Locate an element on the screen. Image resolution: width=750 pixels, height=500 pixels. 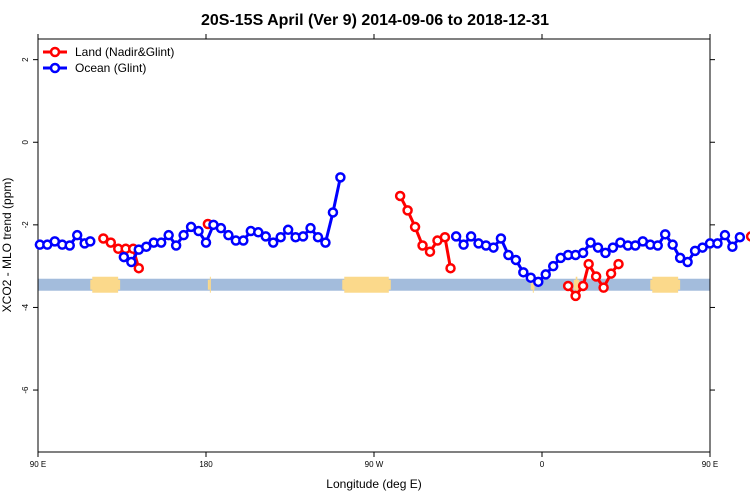
legend-land-label: Land (Nadir&Glint) is located at coordinates (124, 52).